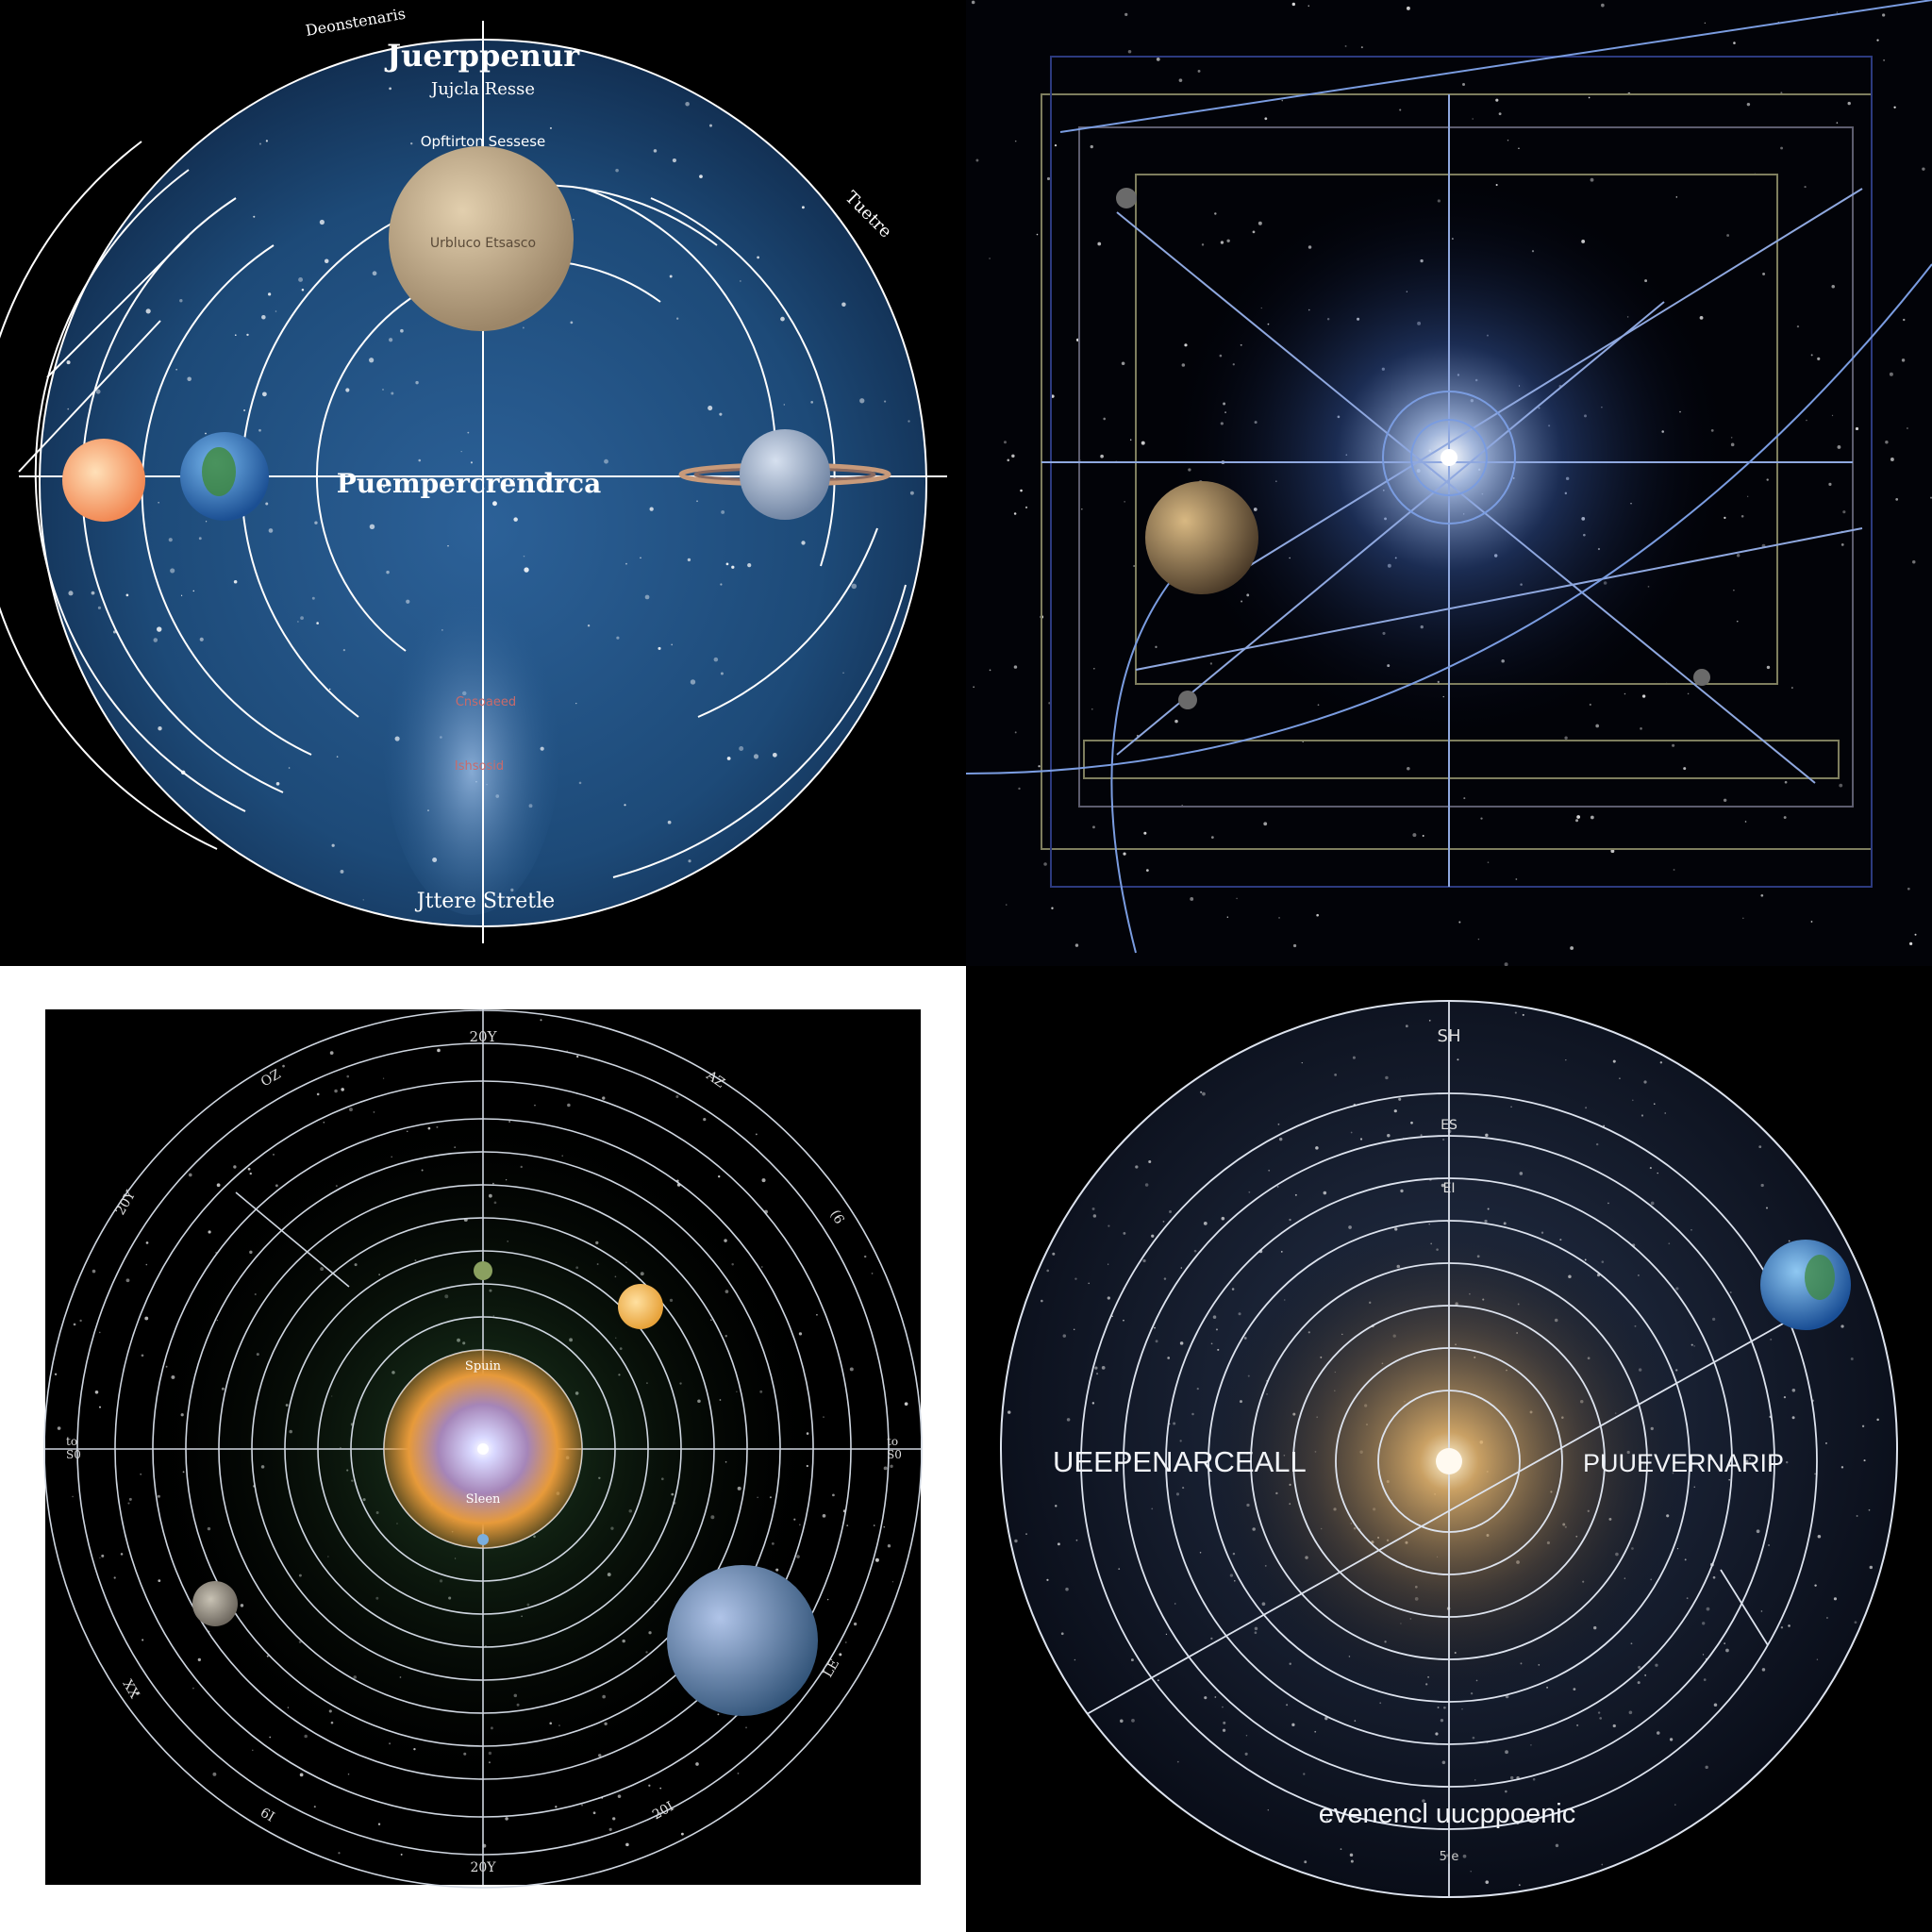  I want to click on sun-top-label: Spuin, so click(484, 1366).